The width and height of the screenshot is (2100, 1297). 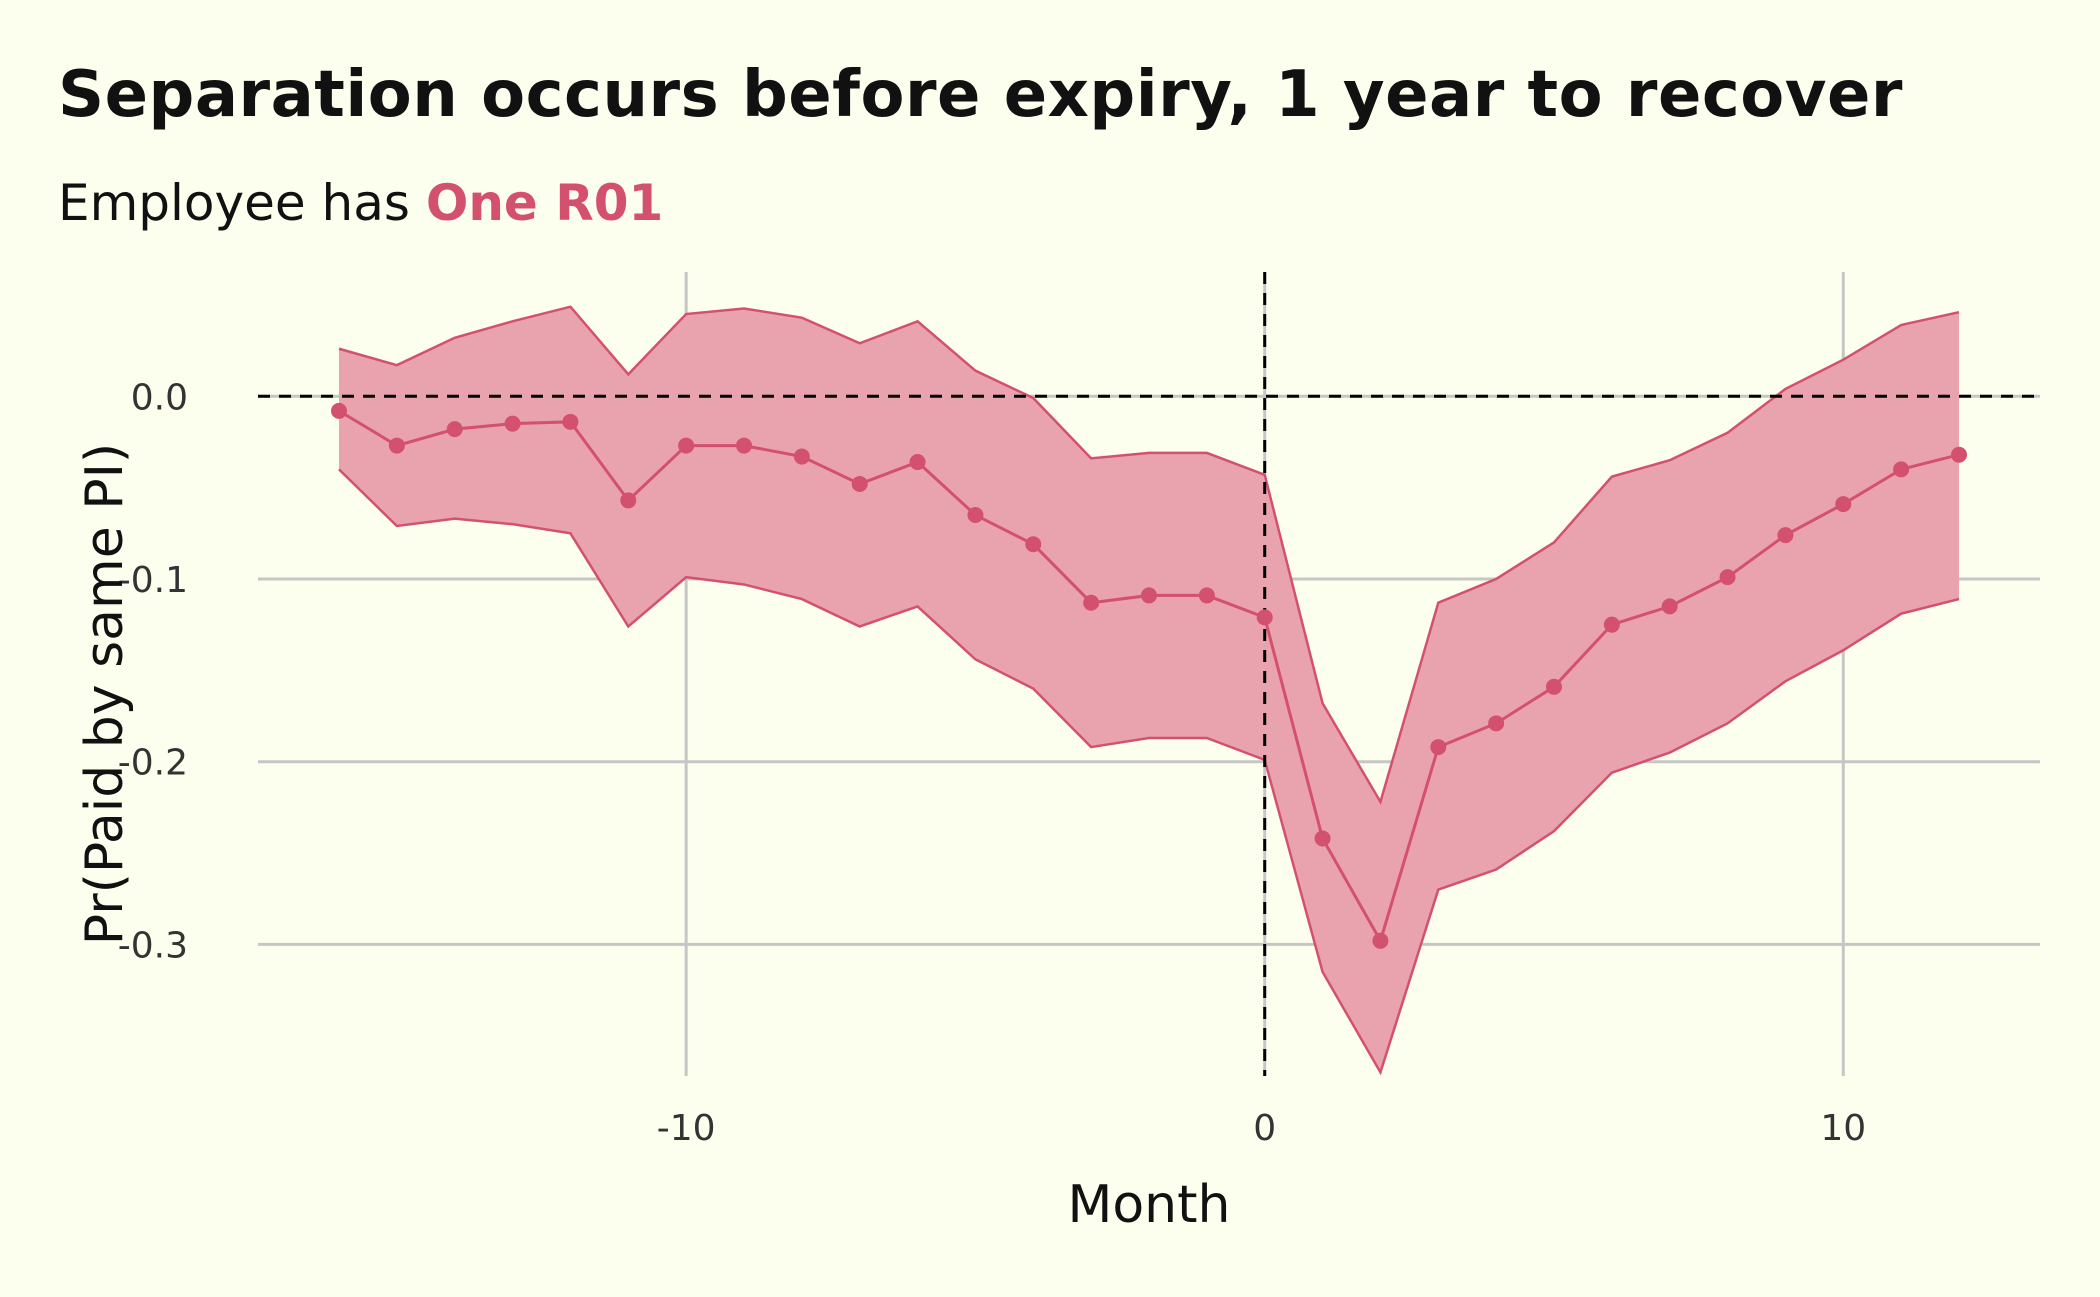 I want to click on y-tick-label-3: -0.3, so click(x=153, y=945).